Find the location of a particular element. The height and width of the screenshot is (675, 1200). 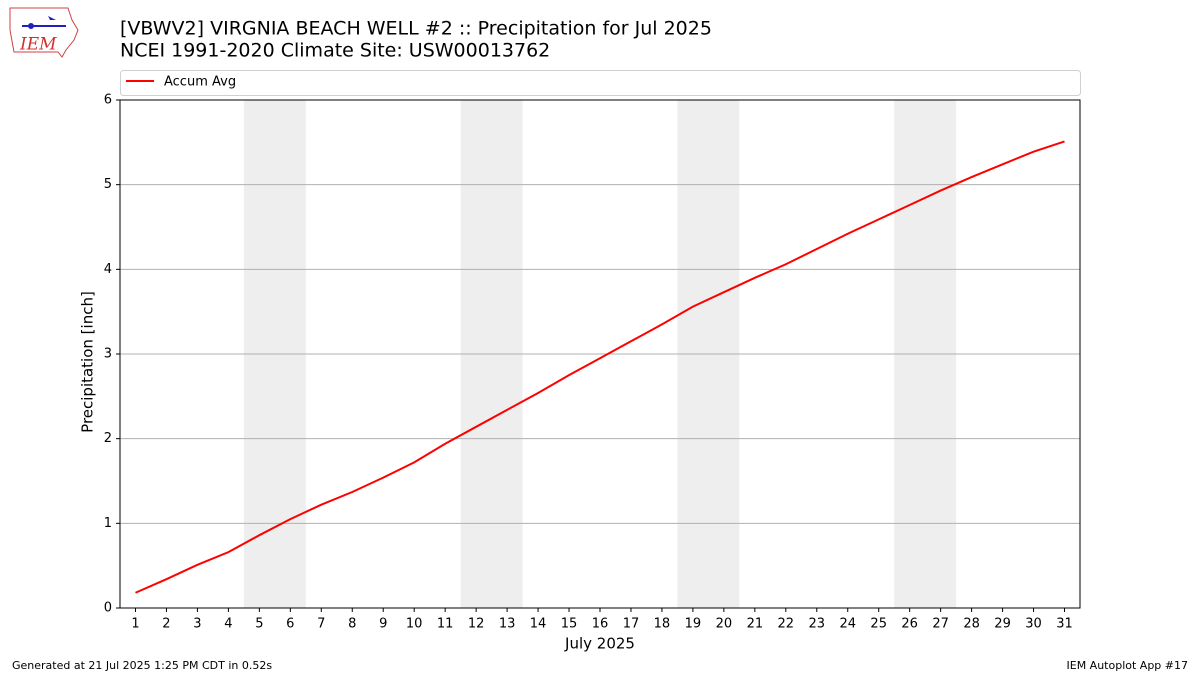

x-tick-label: 8 is located at coordinates (352, 624).